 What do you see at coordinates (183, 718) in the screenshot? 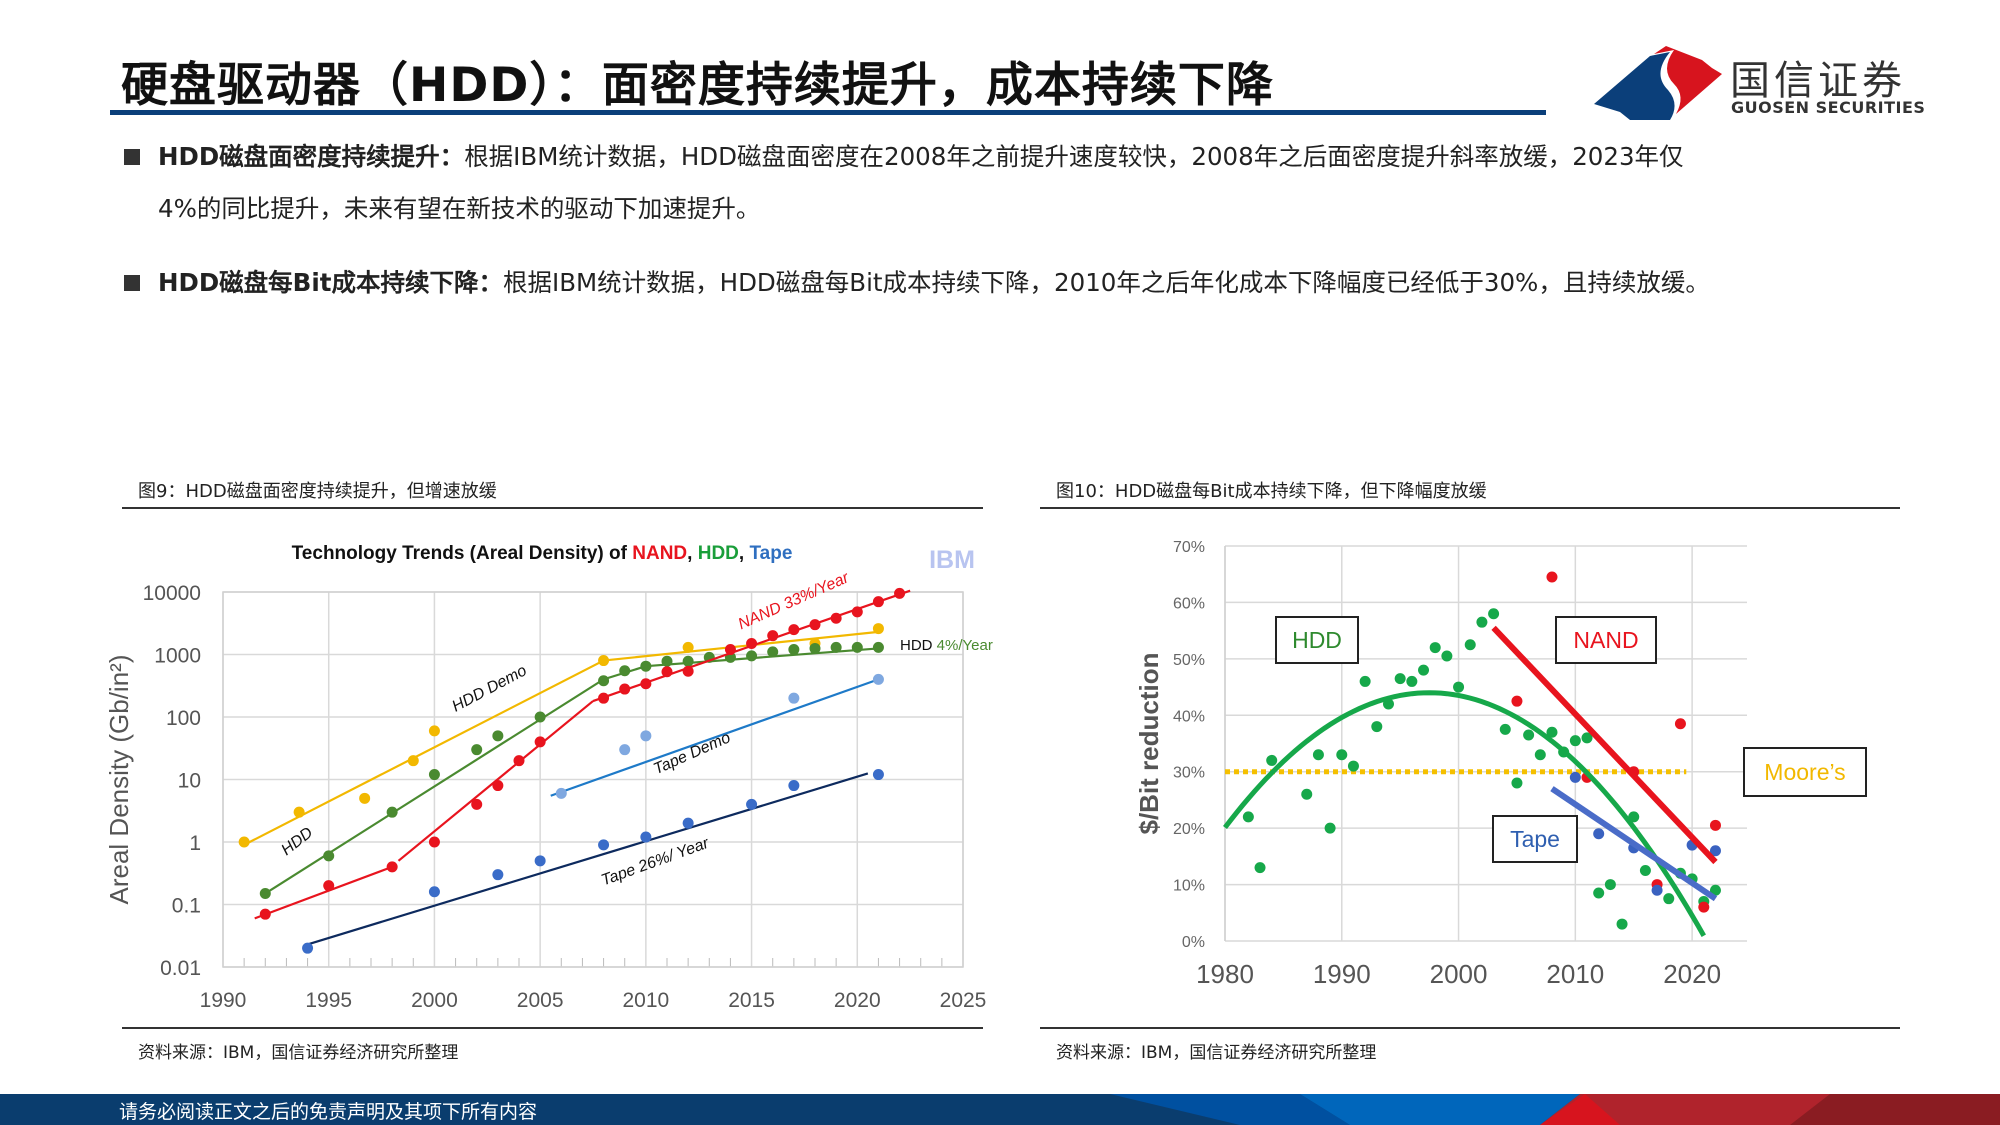
I see `y-tick-label: 100` at bounding box center [183, 718].